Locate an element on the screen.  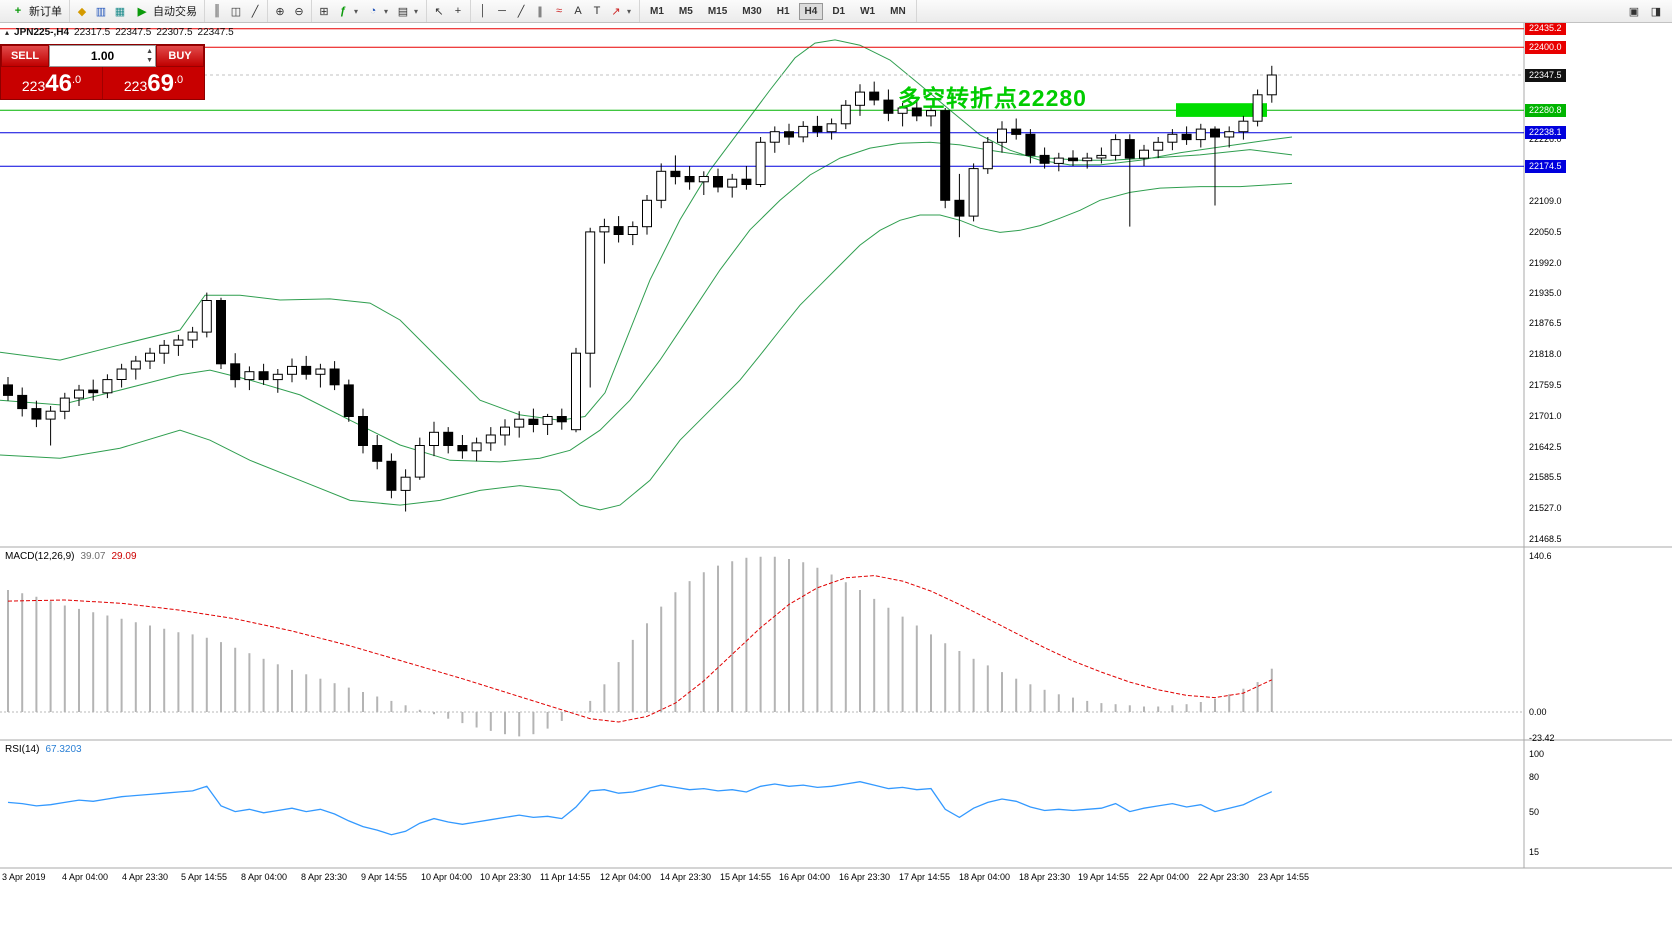
chart-scroll-icon: ▣ is located at coordinates (1634, 11).